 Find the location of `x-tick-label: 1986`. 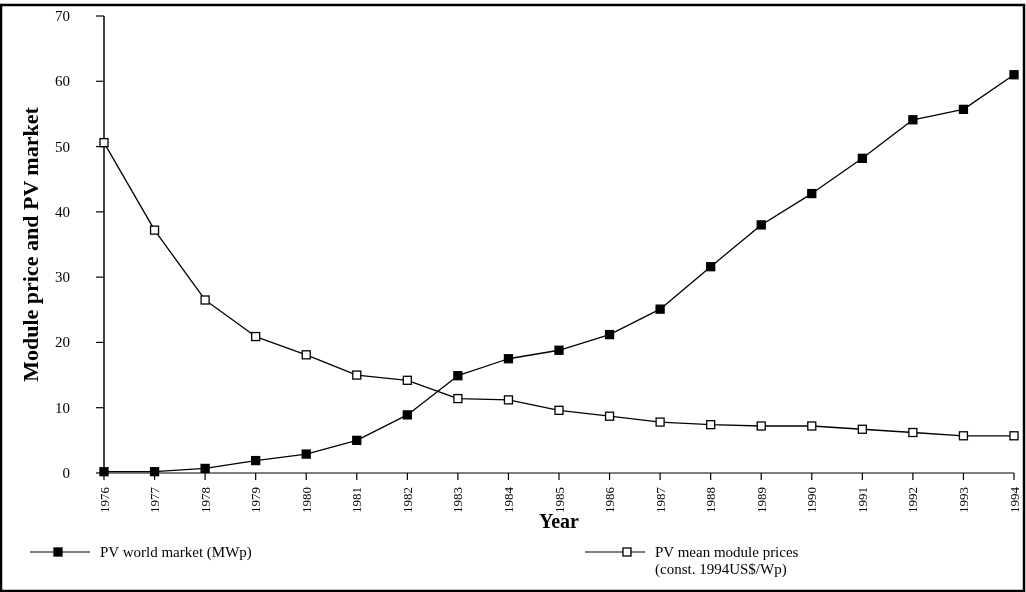

x-tick-label: 1986 is located at coordinates (610, 499).